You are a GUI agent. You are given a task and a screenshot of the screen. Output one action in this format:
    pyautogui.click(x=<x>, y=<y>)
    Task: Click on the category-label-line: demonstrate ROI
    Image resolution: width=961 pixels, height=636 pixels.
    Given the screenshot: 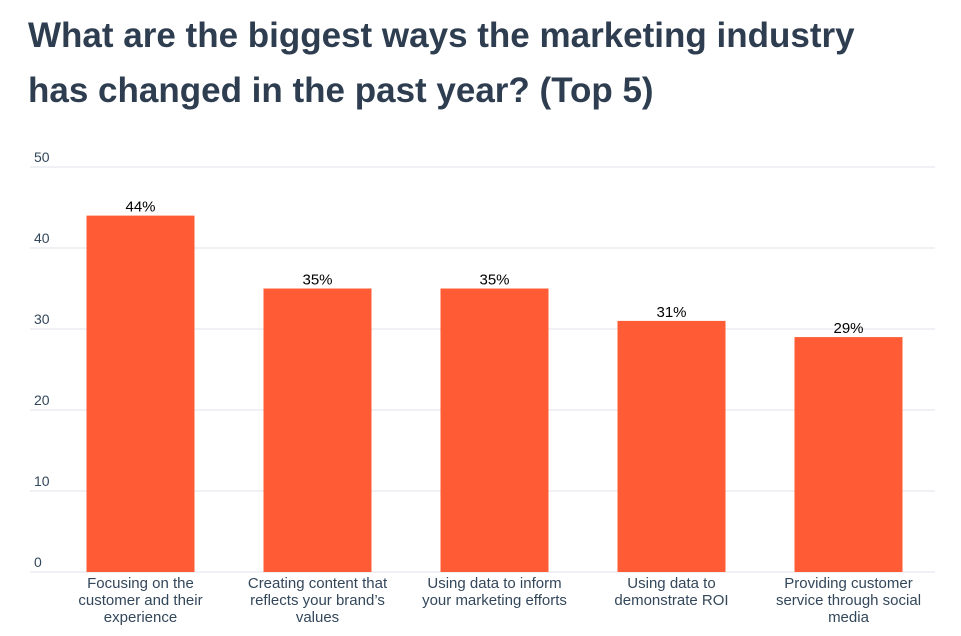 What is the action you would take?
    pyautogui.click(x=671, y=600)
    